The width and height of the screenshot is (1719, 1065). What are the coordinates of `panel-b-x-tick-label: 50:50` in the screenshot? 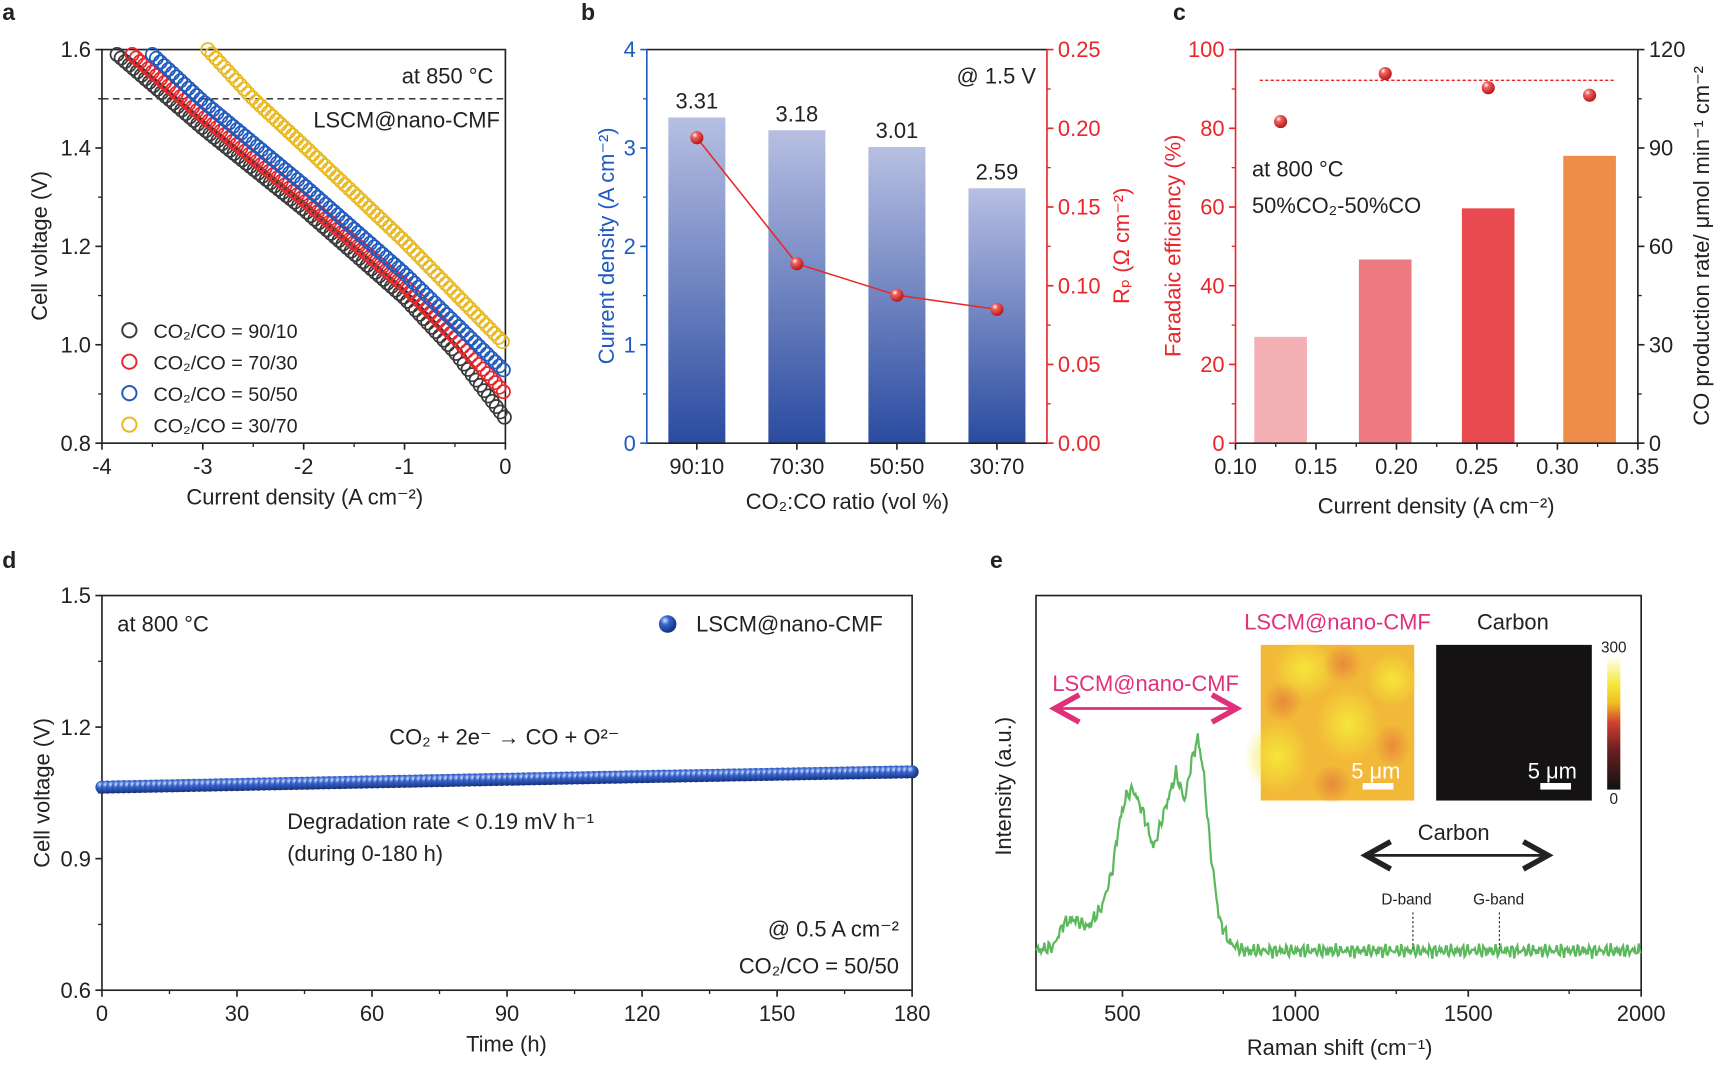 It's located at (896, 466).